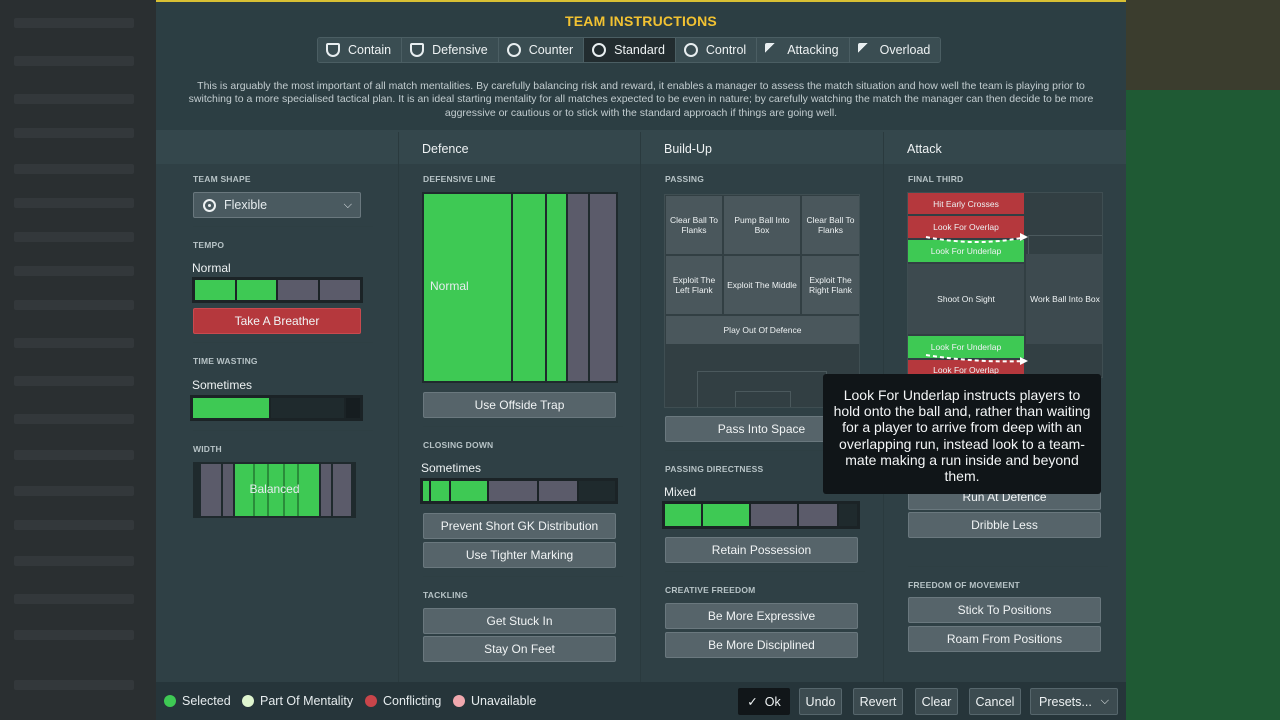 The width and height of the screenshot is (1280, 720). I want to click on cancel-button: Cancel, so click(995, 701).